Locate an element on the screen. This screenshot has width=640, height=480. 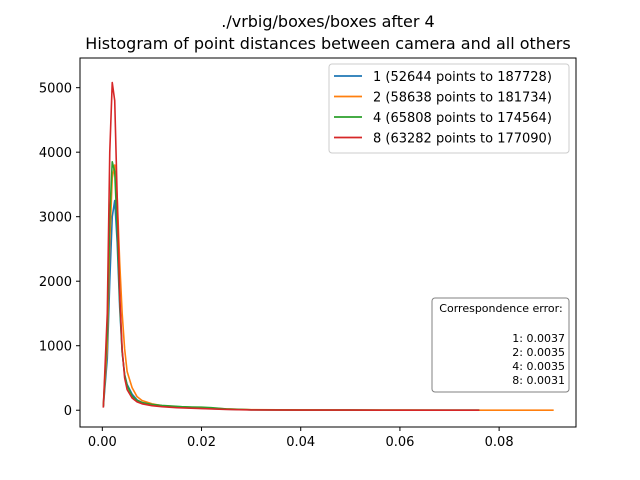
x-tick-label: 0.04 is located at coordinates (300, 442).